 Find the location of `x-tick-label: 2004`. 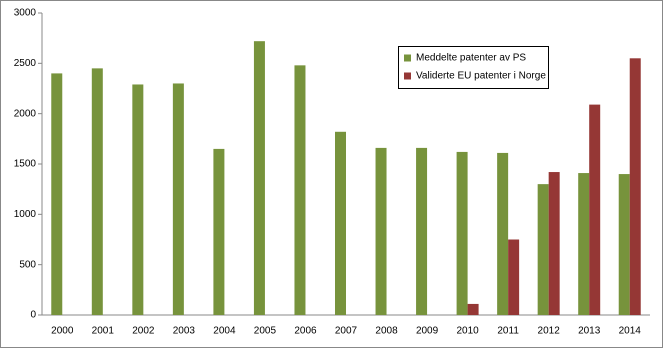

x-tick-label: 2004 is located at coordinates (224, 331).